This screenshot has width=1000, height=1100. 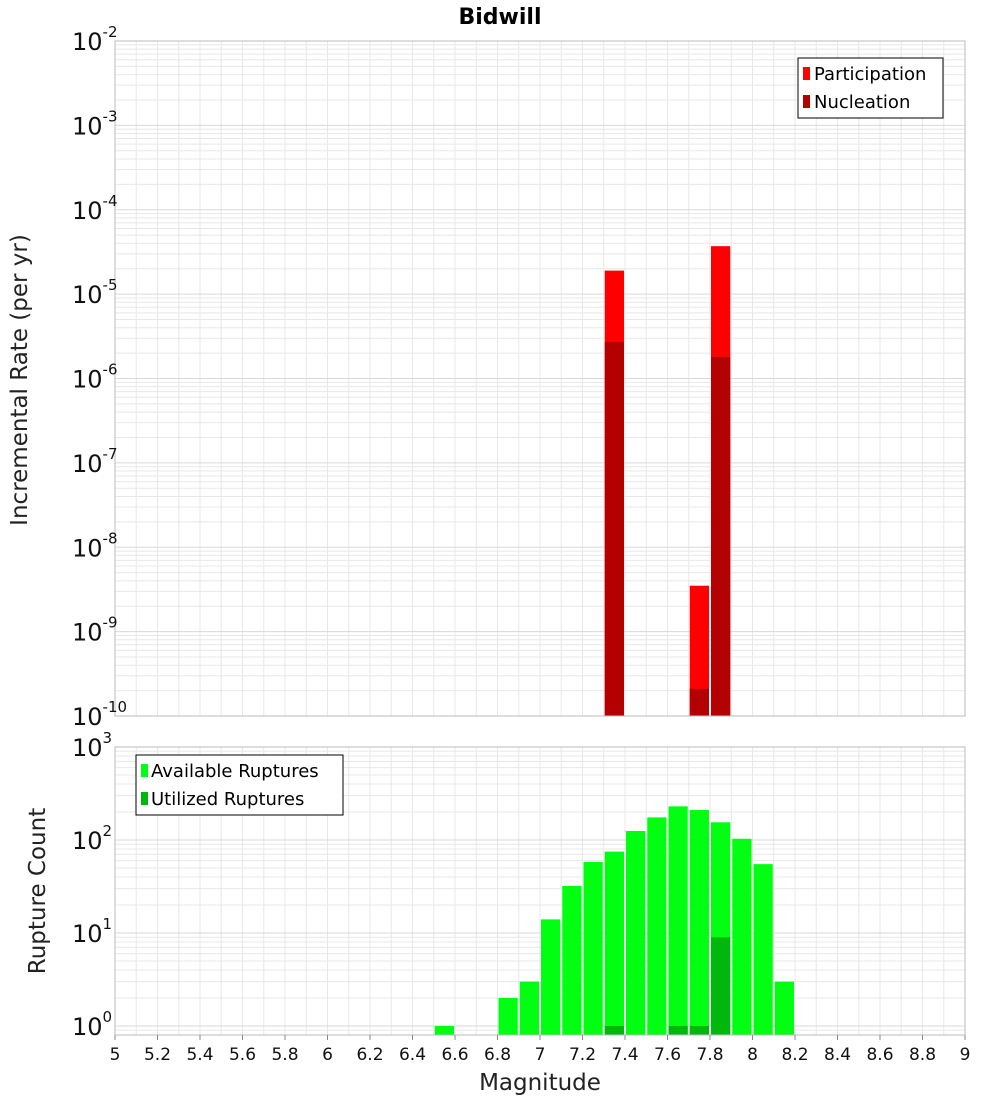 What do you see at coordinates (235, 771) in the screenshot?
I see `legend-label-available: Available Ruptures` at bounding box center [235, 771].